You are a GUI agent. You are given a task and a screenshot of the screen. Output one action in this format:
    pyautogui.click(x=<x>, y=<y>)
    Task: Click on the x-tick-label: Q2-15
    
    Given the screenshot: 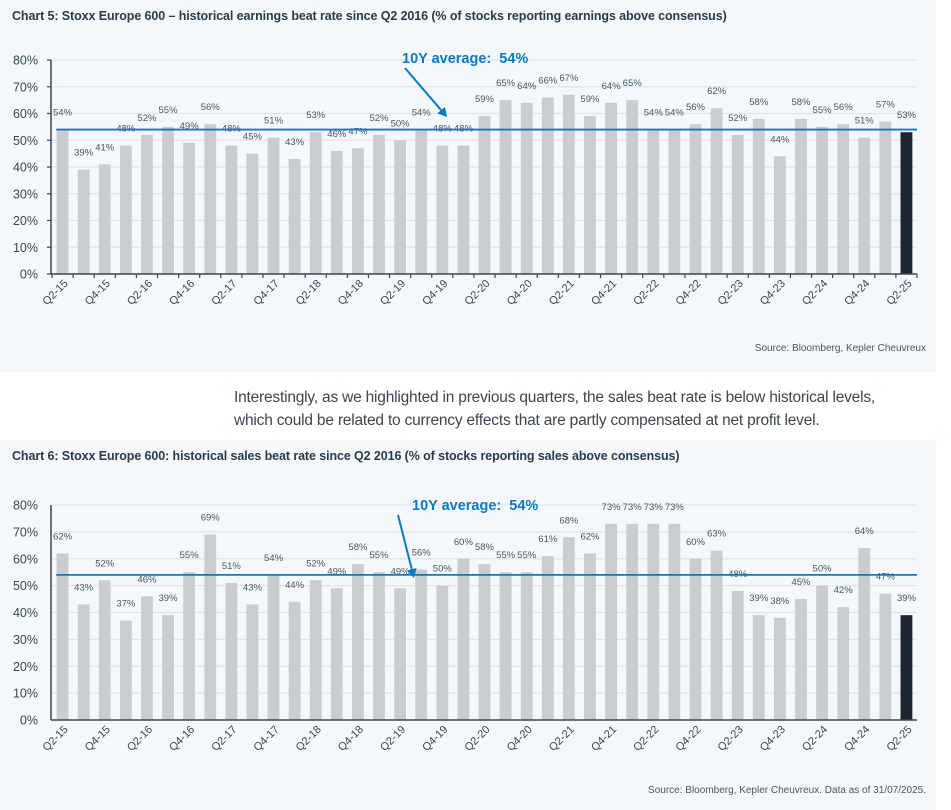 What is the action you would take?
    pyautogui.click(x=56, y=739)
    